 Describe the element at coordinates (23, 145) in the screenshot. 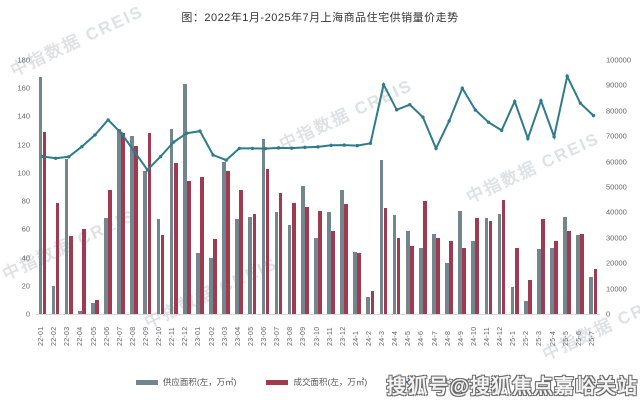

I see `left-axis-tick: 120` at that location.